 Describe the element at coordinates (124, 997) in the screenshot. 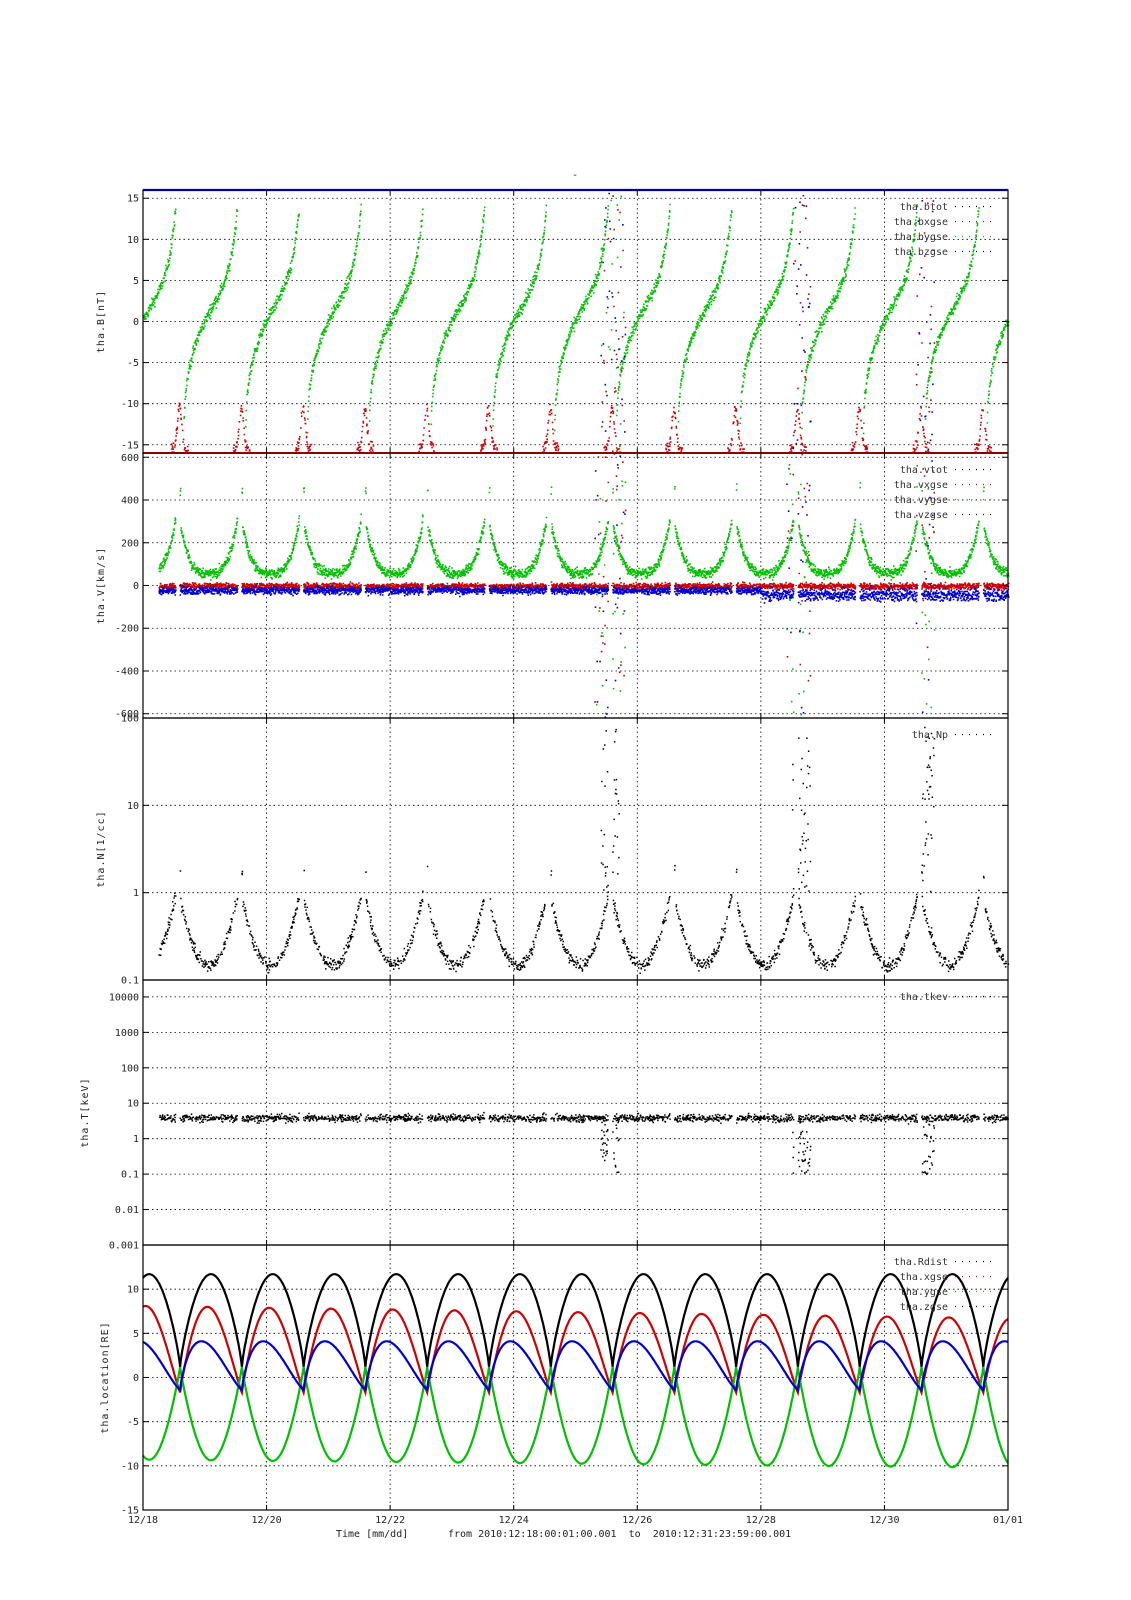

I see `y-tick-label: 10000` at that location.